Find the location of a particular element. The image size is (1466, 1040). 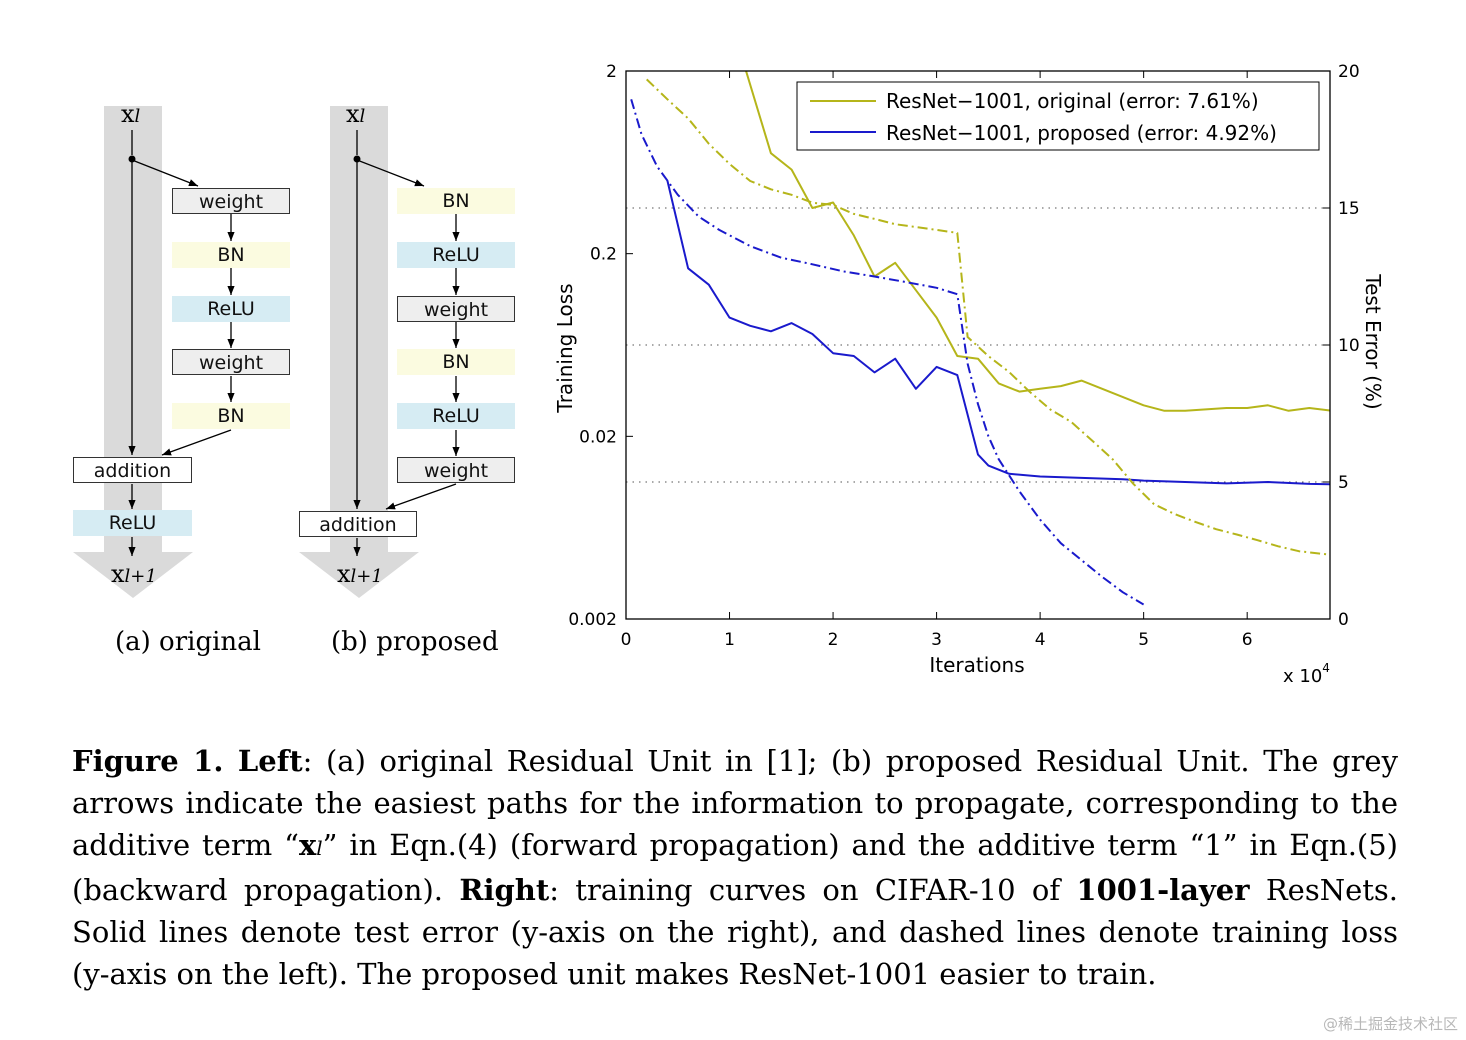

x-tick-label: 2 is located at coordinates (833, 640).